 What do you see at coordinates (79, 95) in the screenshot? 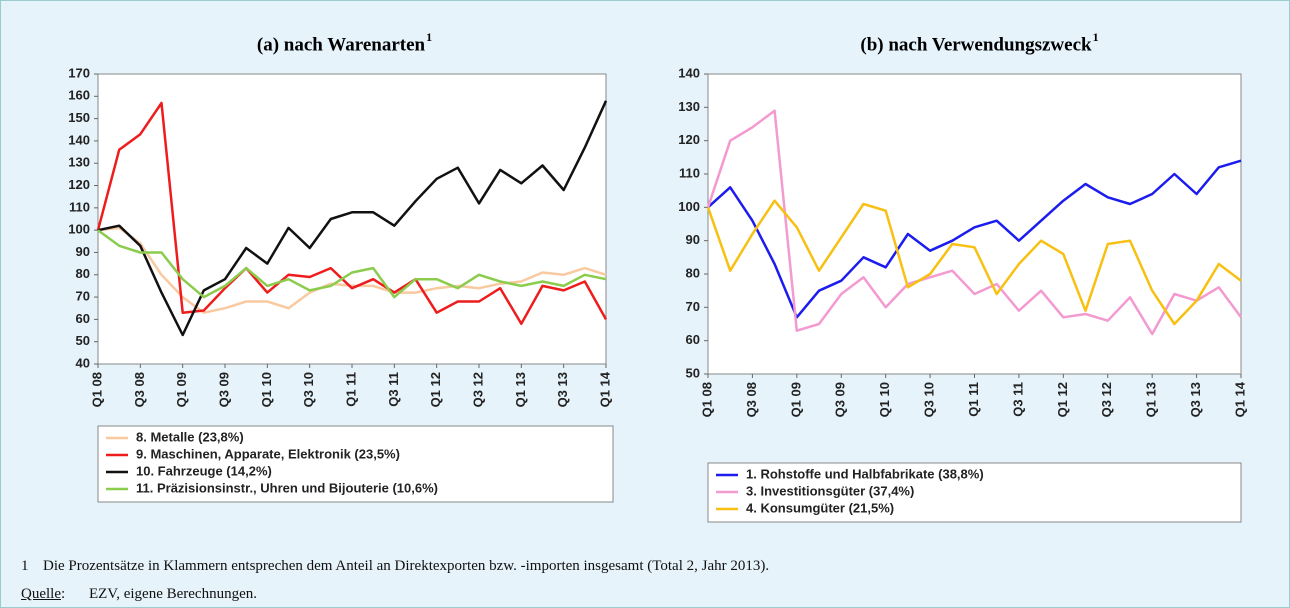
I see `y-tick-label: 160` at bounding box center [79, 95].